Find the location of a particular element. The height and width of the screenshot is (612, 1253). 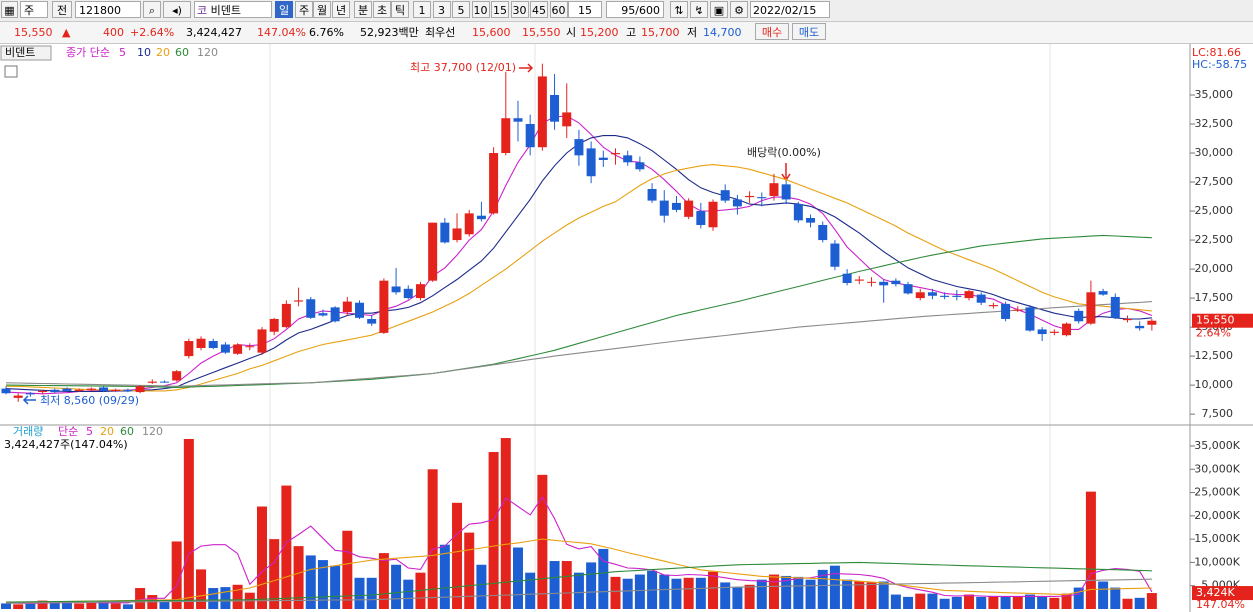

sell-button: 매도 is located at coordinates (809, 31).